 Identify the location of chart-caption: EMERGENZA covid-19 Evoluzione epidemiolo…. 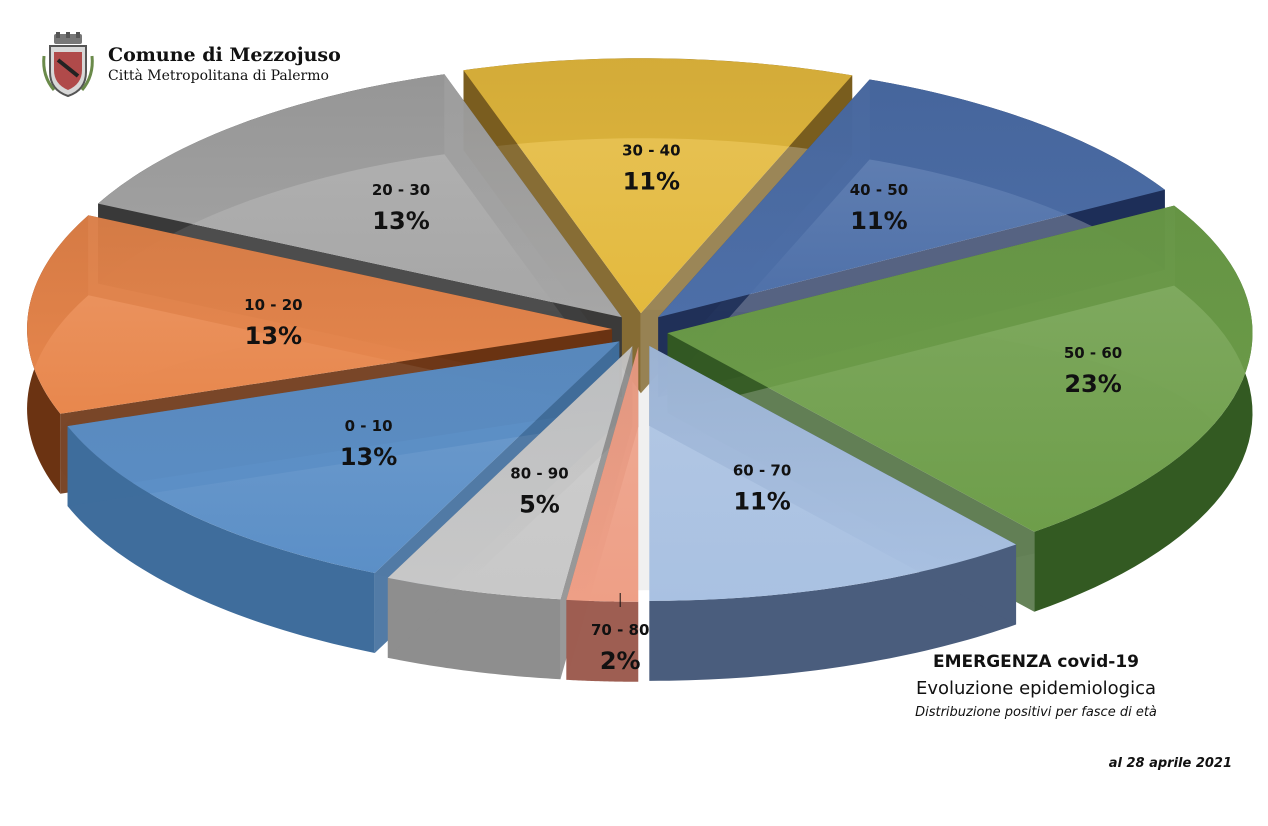
(1036, 686).